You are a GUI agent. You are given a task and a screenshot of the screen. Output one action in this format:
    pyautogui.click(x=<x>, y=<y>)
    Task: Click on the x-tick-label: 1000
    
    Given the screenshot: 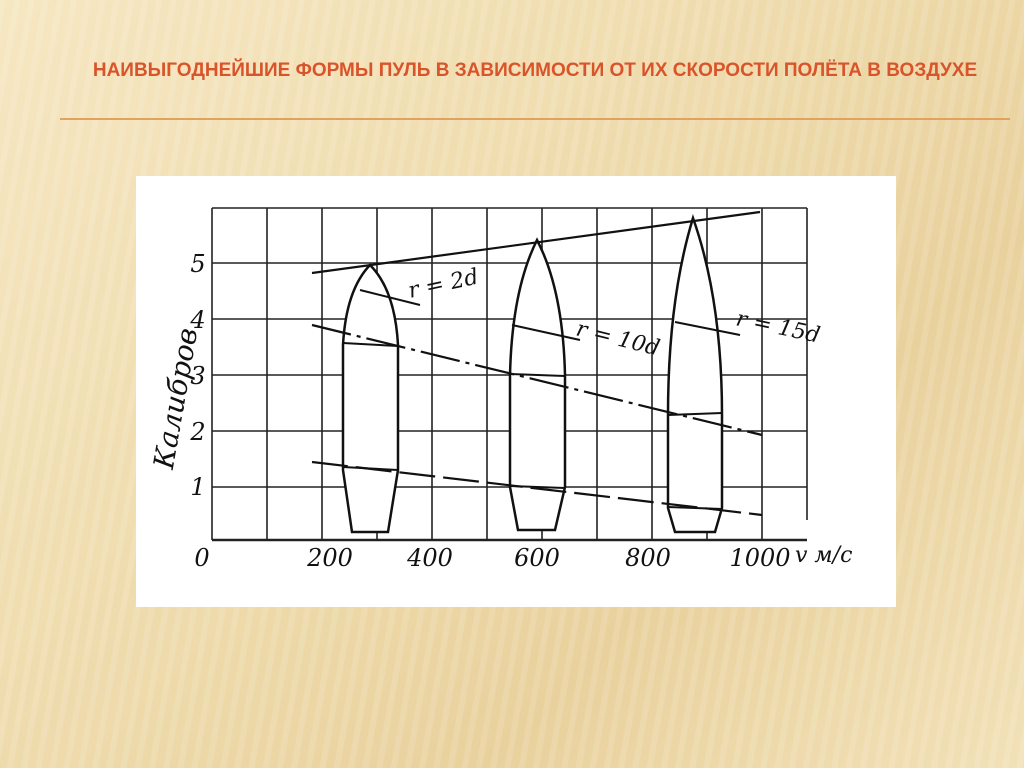 What is the action you would take?
    pyautogui.click(x=759, y=558)
    